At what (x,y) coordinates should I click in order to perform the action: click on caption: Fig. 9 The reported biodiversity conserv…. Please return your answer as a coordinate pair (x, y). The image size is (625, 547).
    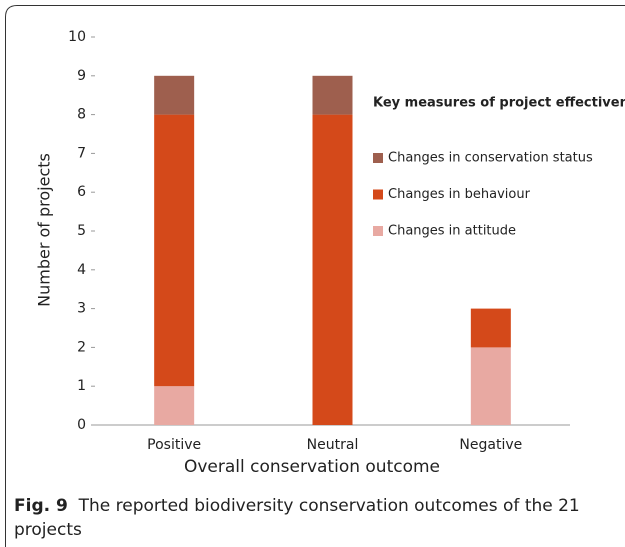
    Looking at the image, I should click on (314, 518).